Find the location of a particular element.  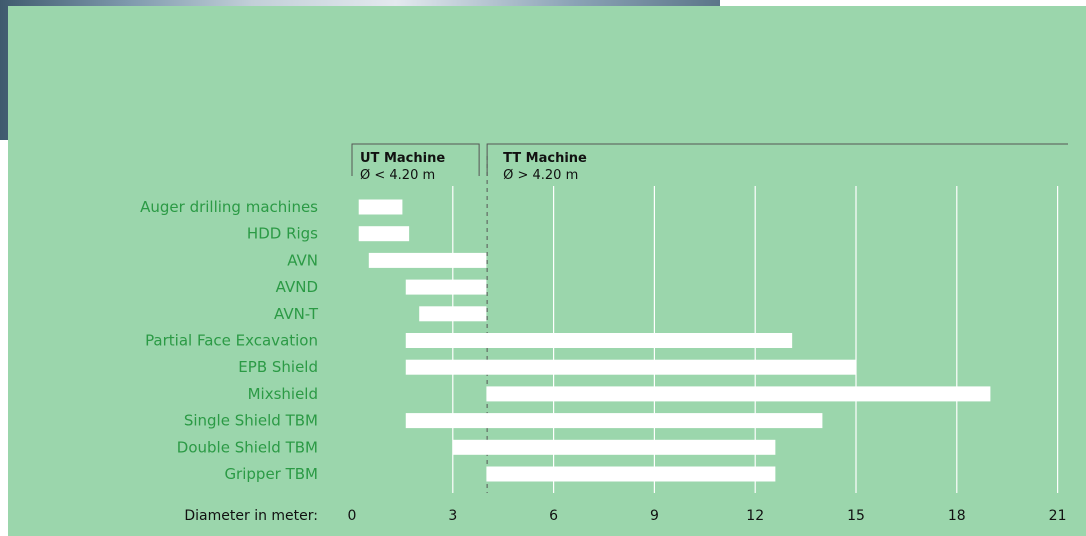

category-label: EPB Shield is located at coordinates (278, 367).